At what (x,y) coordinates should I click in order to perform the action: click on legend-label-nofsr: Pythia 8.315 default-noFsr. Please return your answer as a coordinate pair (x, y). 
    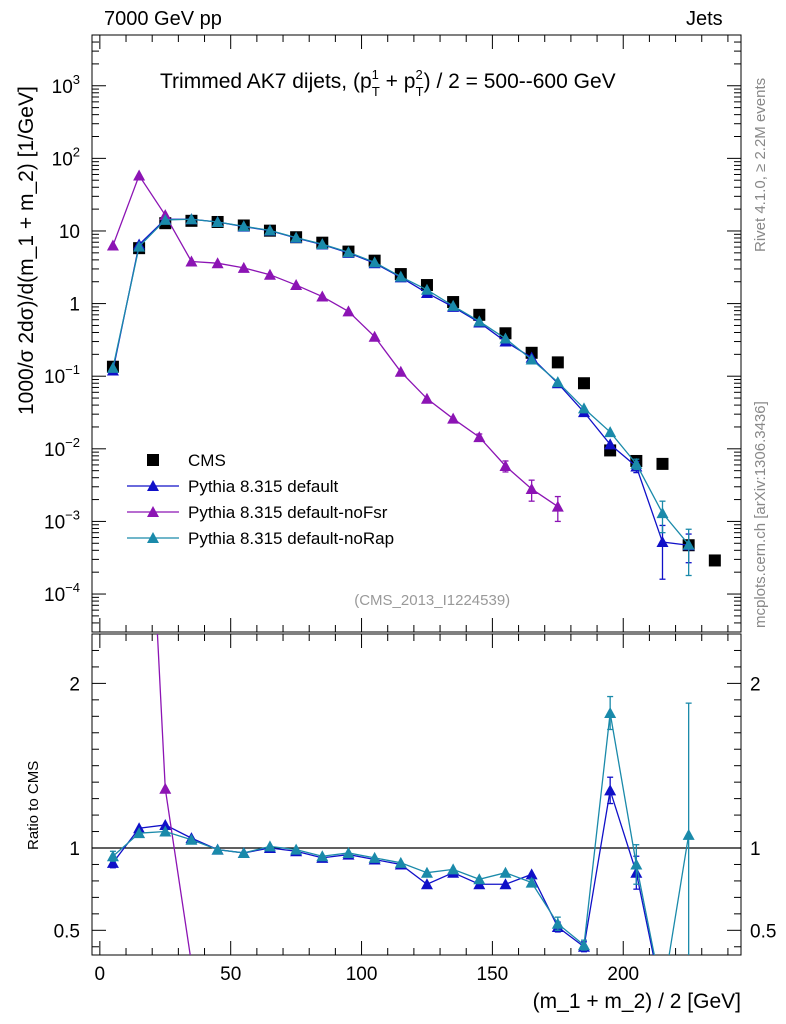
    Looking at the image, I should click on (288, 512).